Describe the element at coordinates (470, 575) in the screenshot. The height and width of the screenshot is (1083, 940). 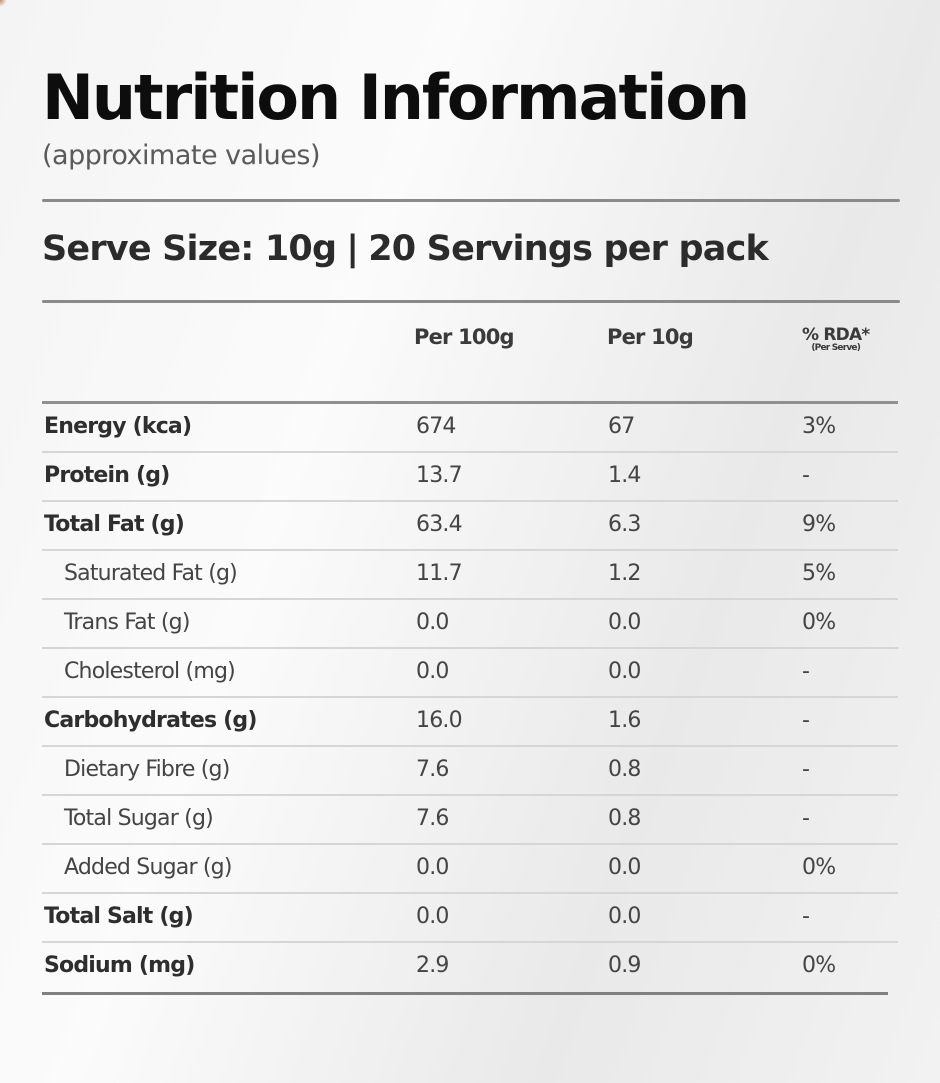
I see `table-row: Saturated Fat (g) 11.7 1.2 5%` at that location.